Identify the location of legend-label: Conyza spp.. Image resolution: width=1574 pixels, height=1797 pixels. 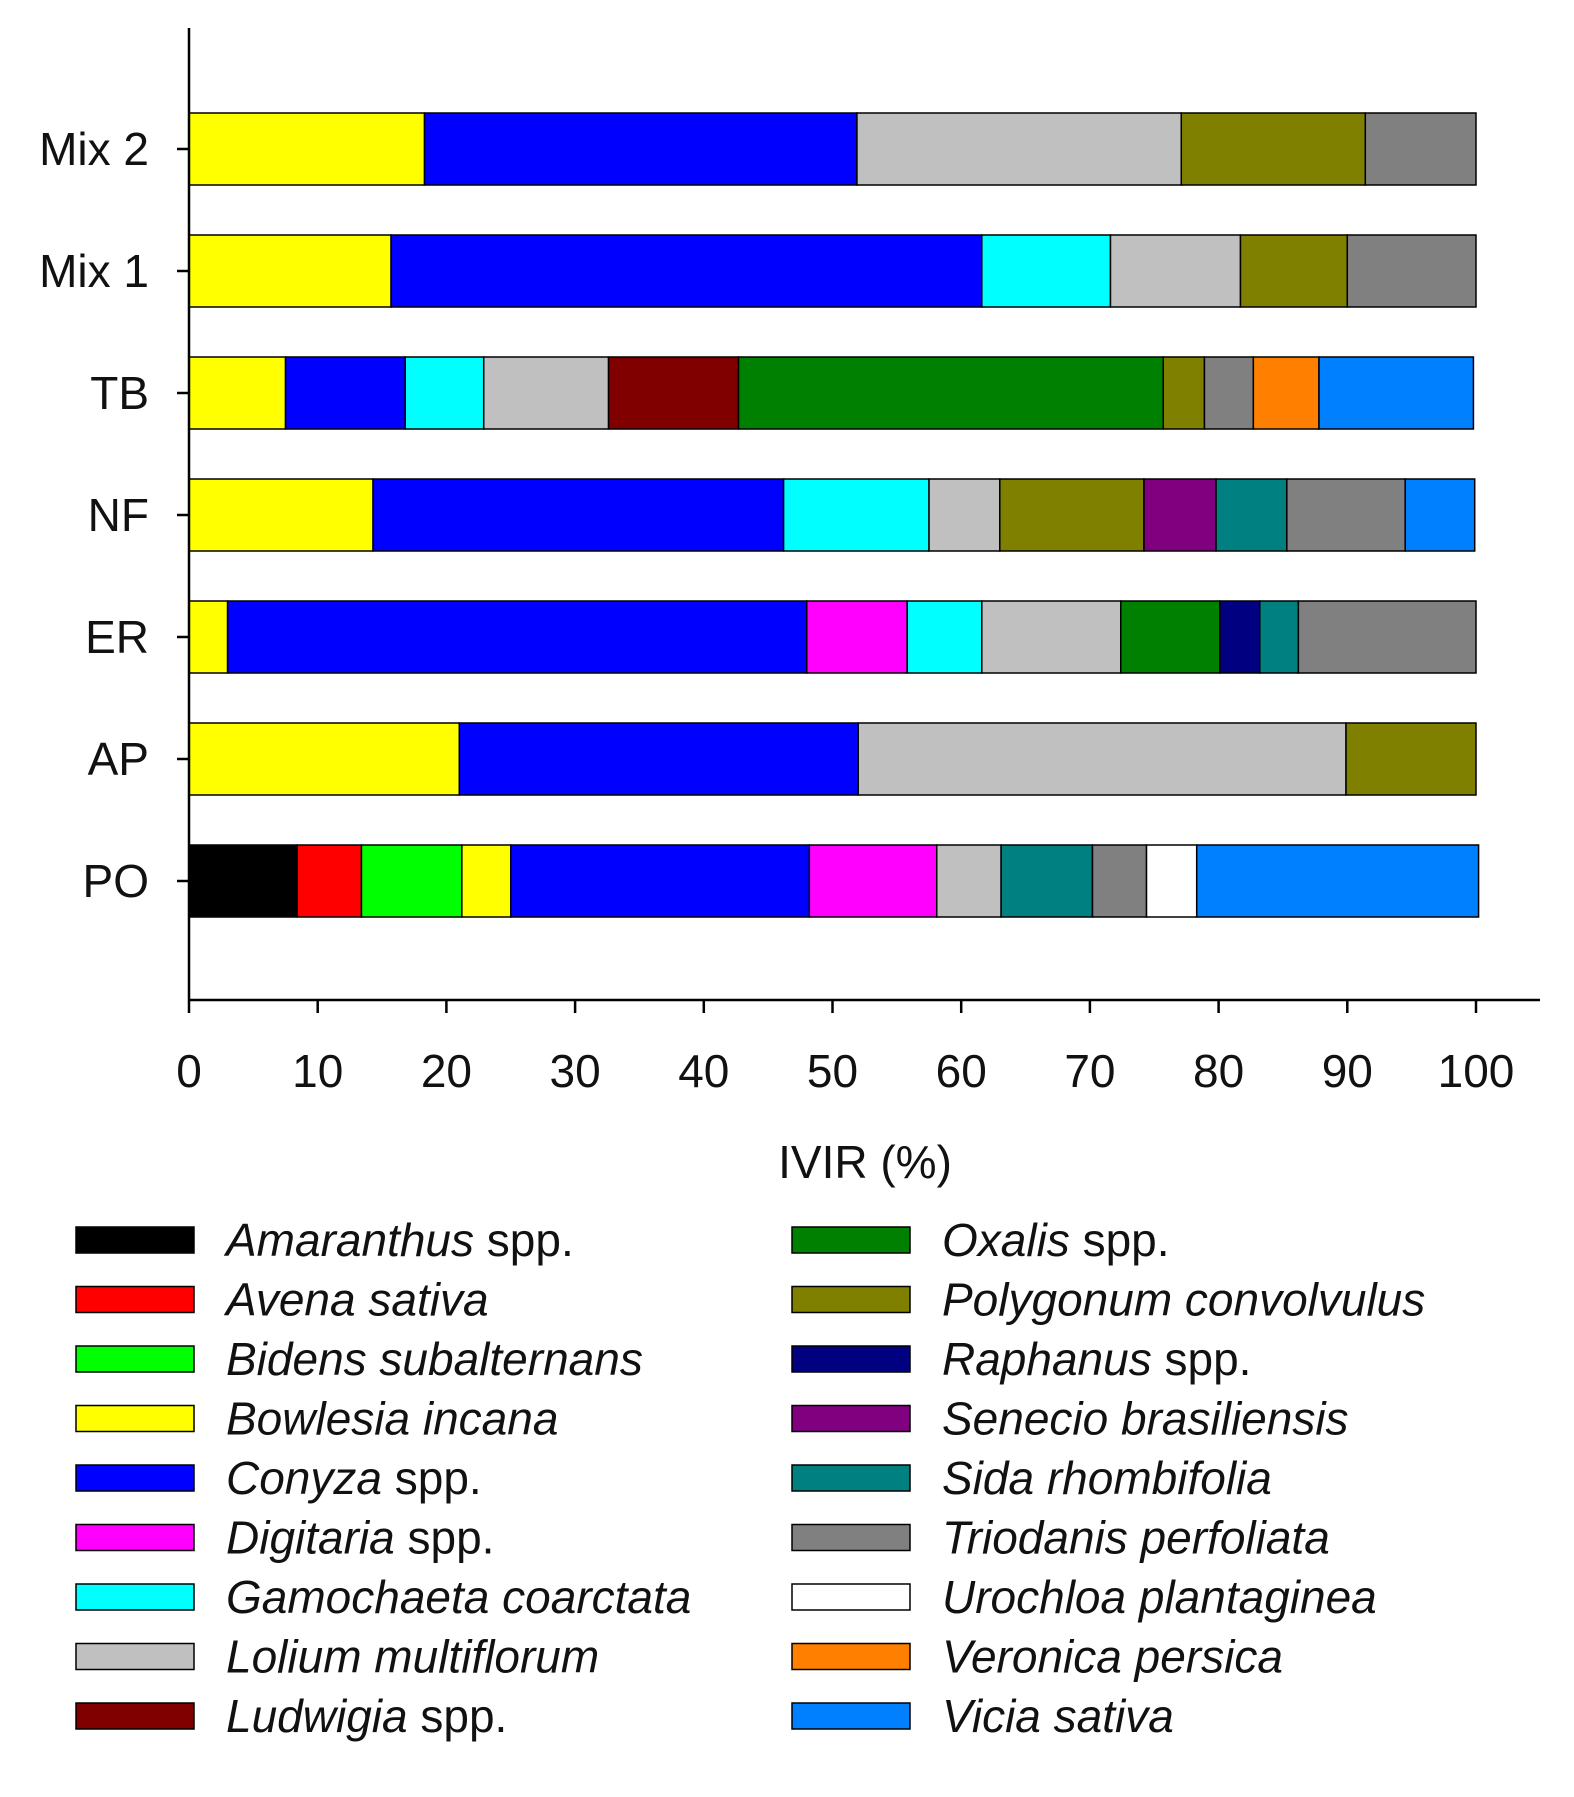
(354, 1478).